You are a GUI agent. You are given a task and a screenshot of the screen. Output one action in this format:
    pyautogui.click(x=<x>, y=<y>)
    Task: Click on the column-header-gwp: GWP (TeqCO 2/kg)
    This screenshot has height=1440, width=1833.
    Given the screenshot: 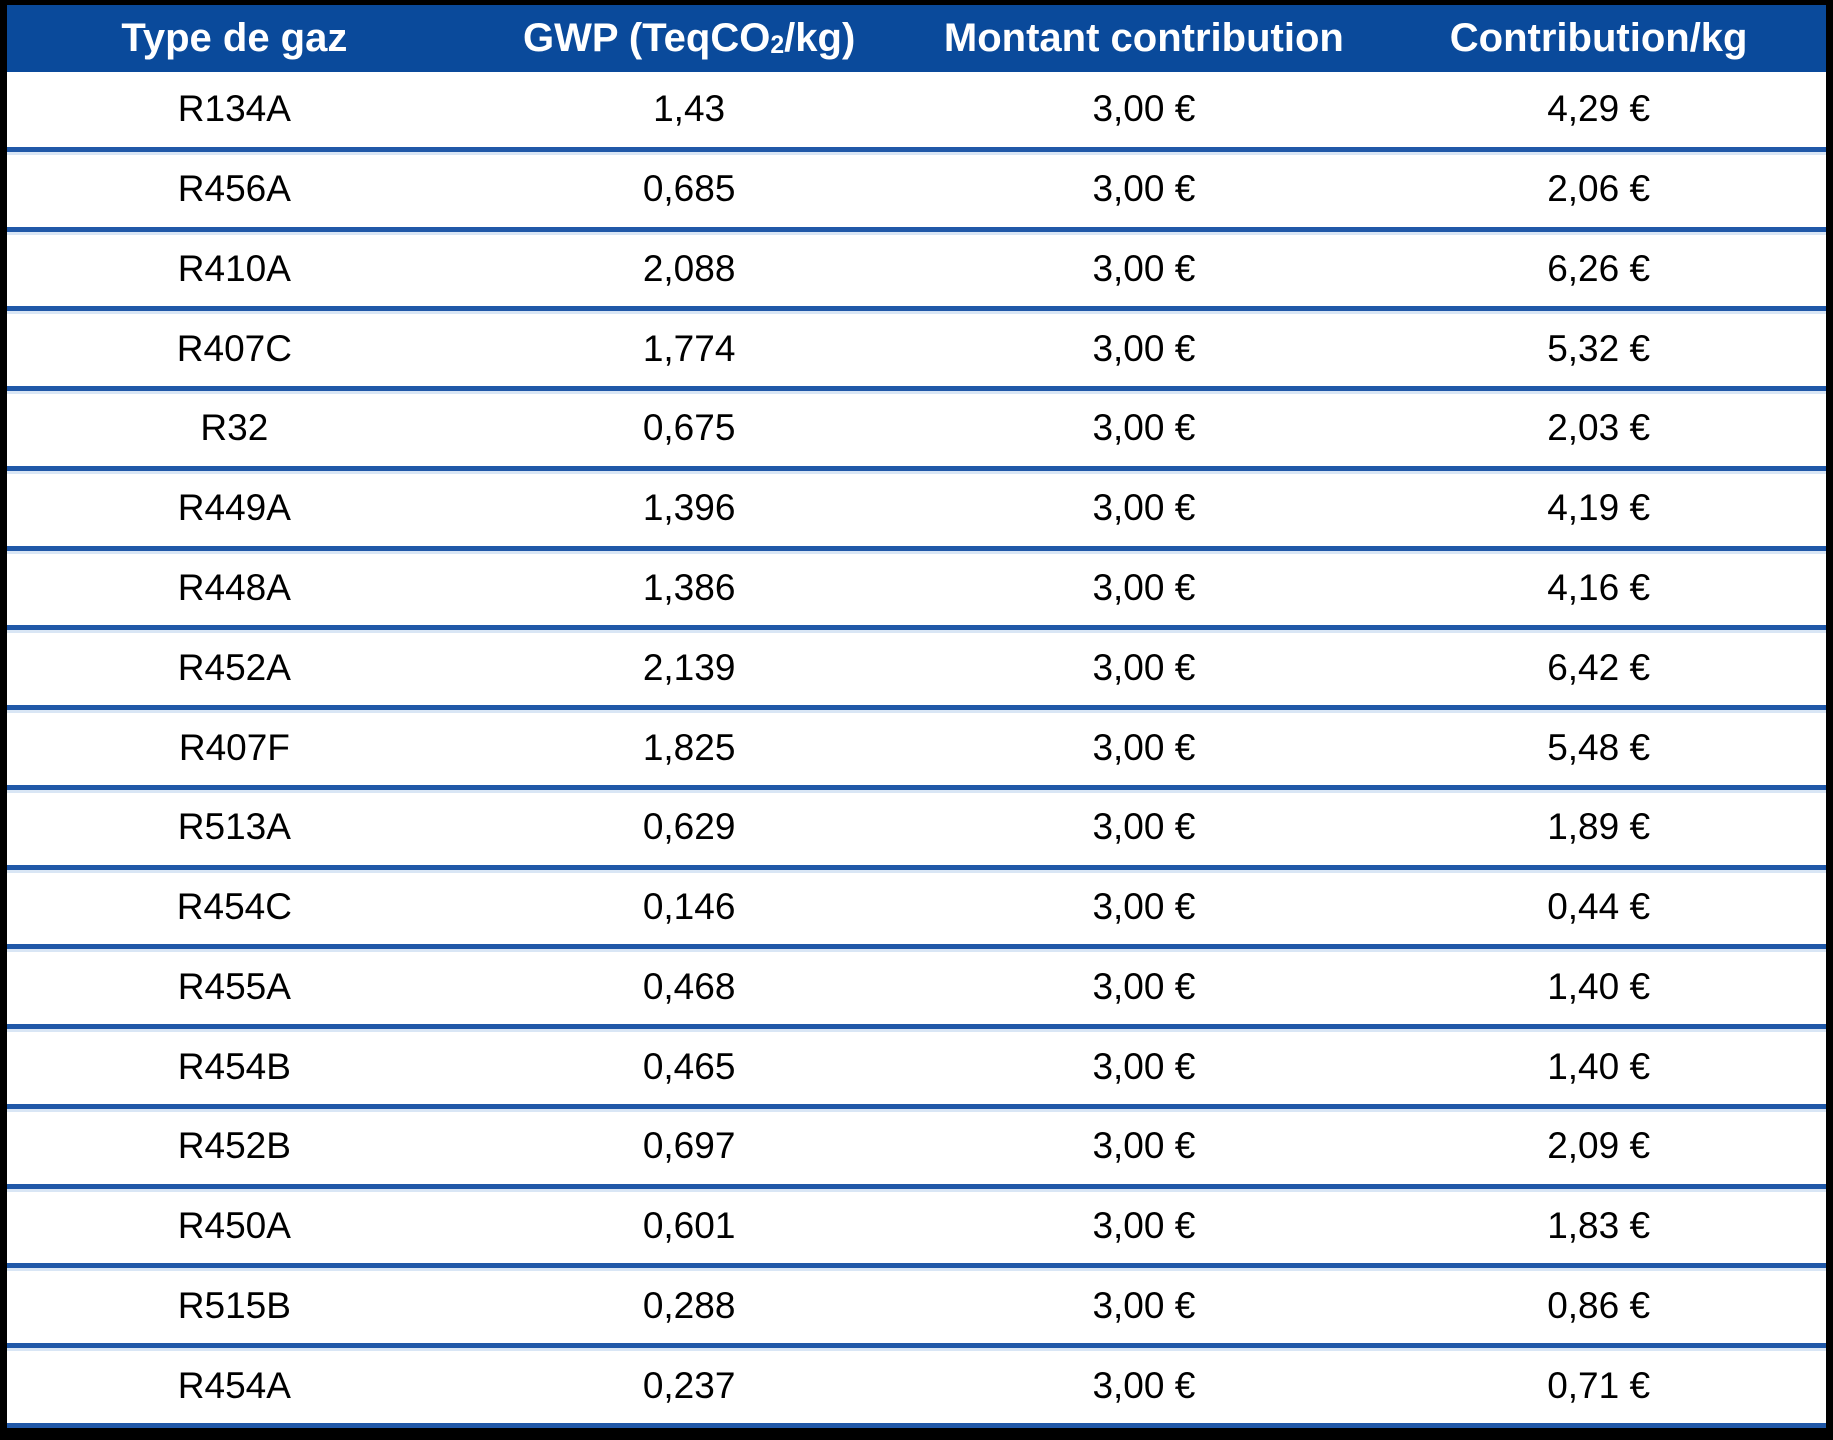 What is the action you would take?
    pyautogui.click(x=689, y=38)
    